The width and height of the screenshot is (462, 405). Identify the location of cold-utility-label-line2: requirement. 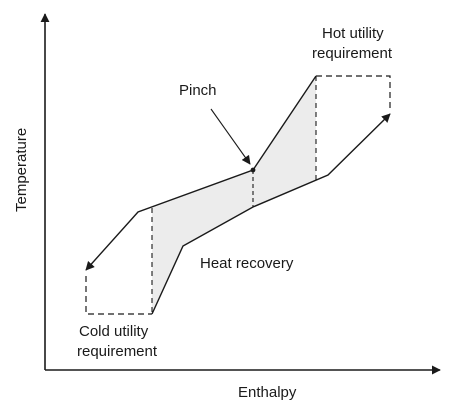
(117, 351).